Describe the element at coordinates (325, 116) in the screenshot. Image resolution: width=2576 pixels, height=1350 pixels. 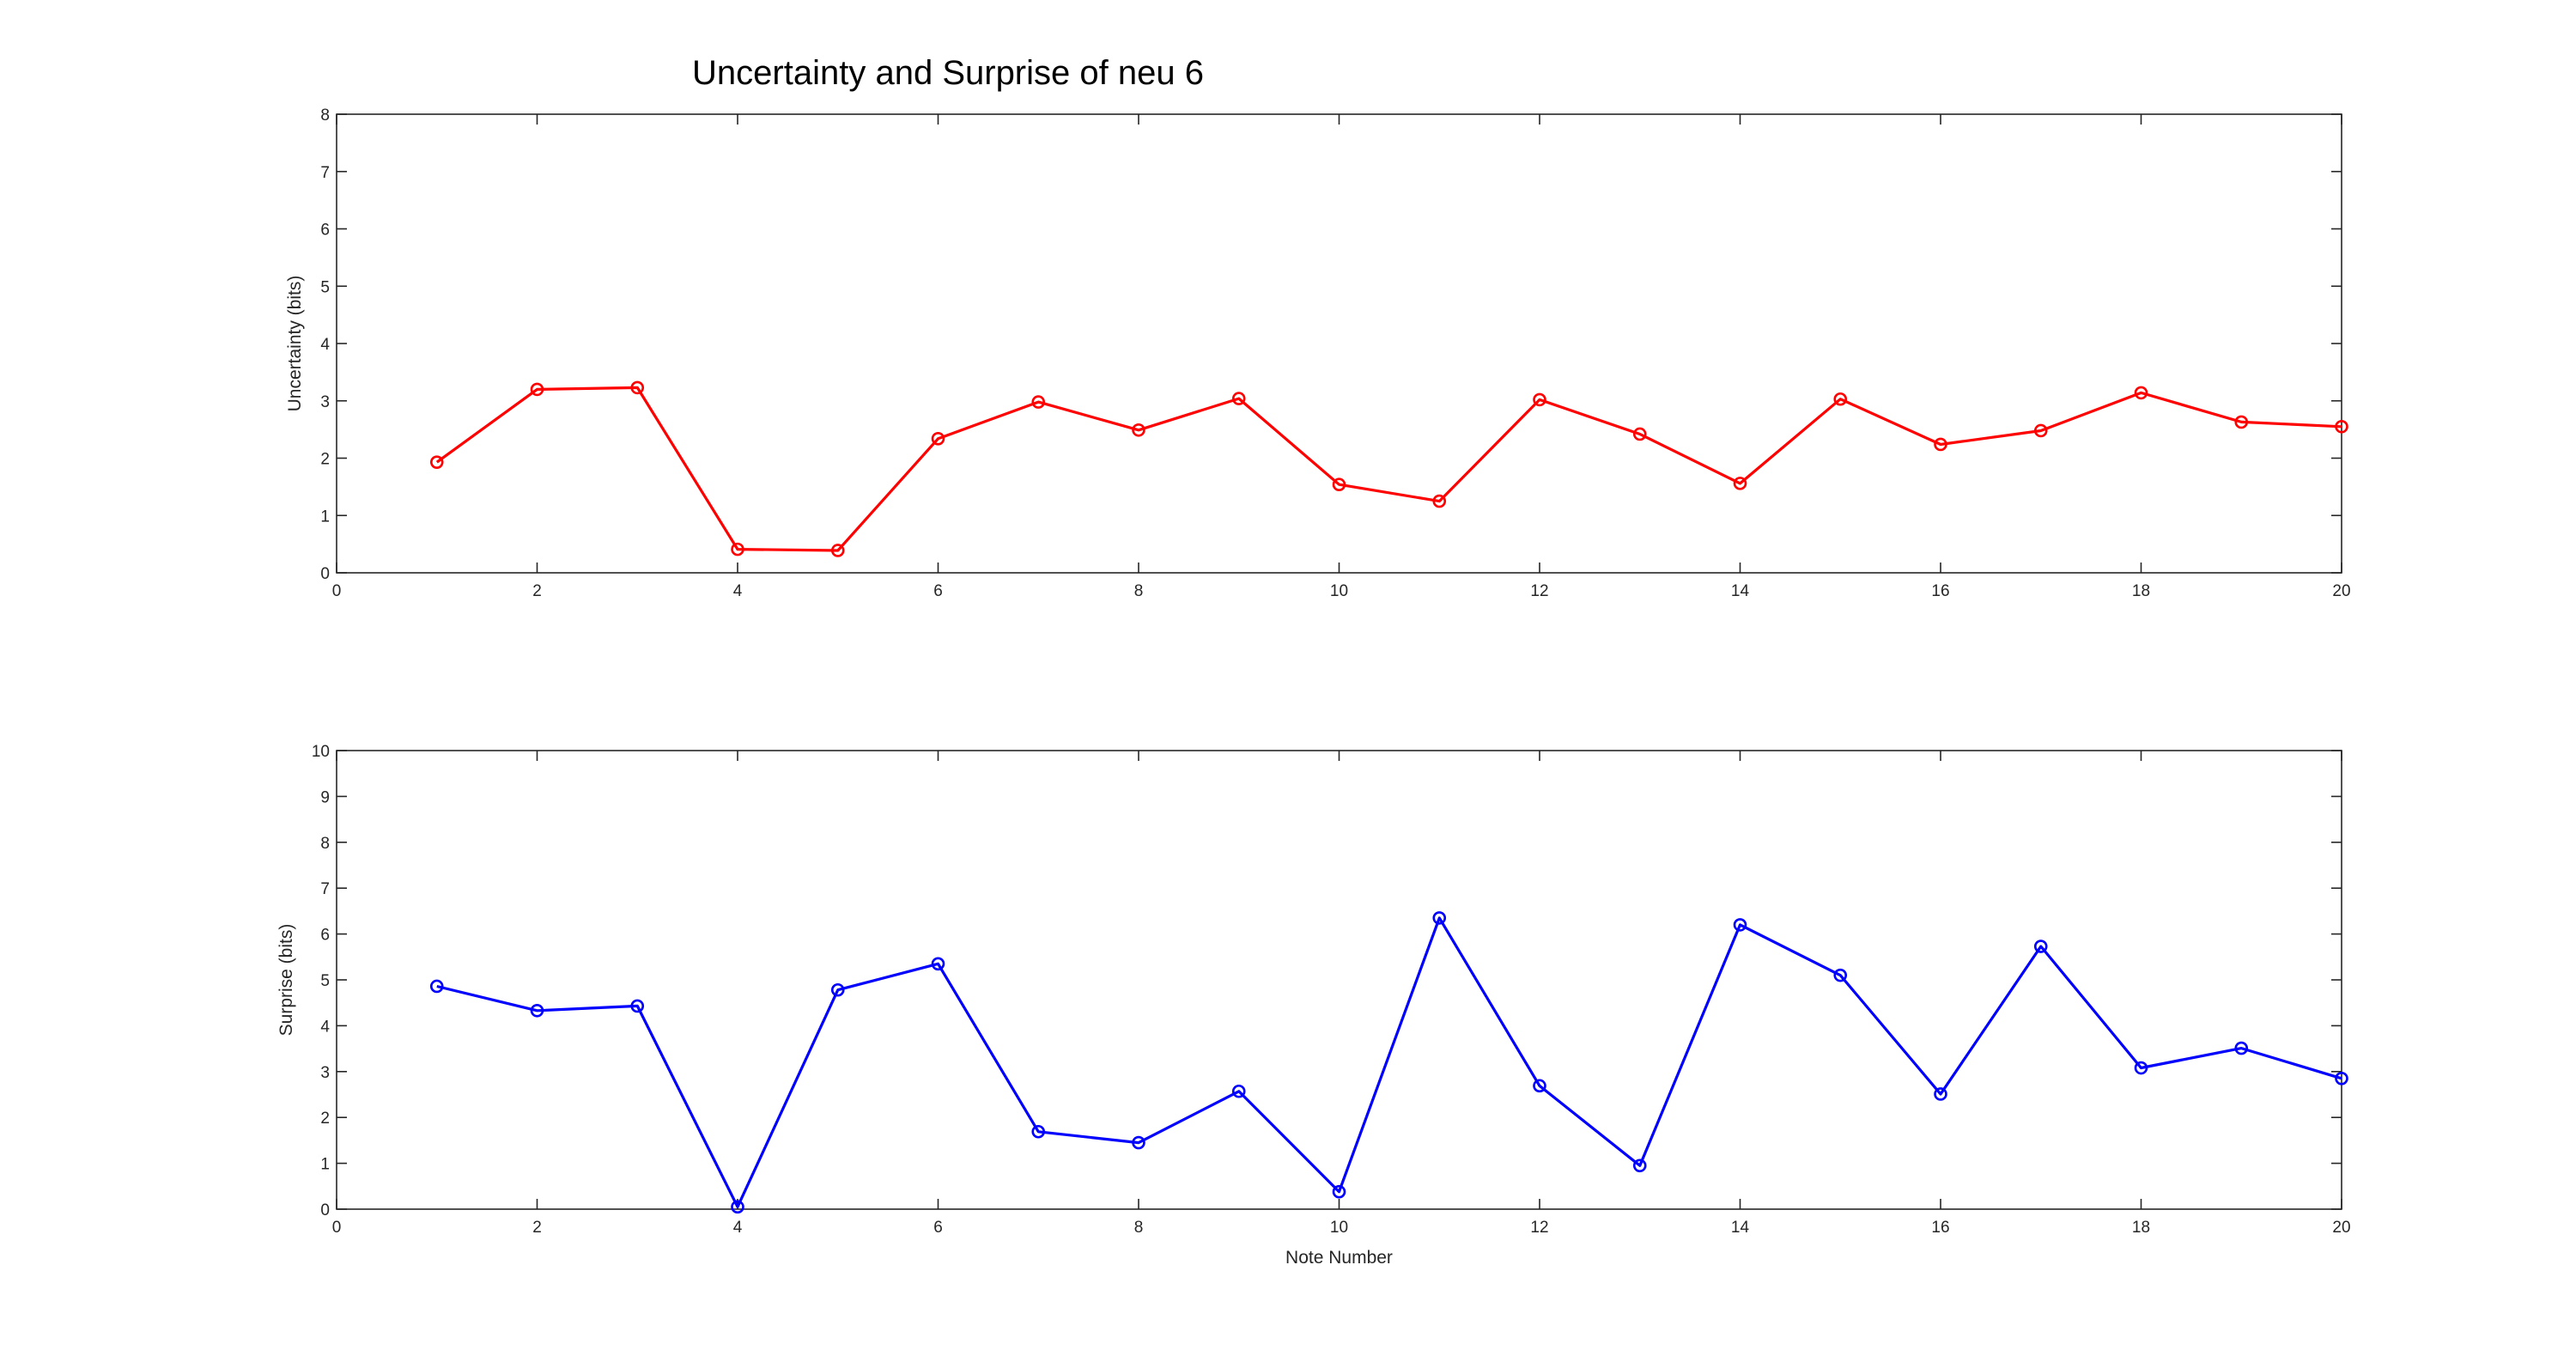
I see `uncertainty-y-tick-label: 8` at that location.